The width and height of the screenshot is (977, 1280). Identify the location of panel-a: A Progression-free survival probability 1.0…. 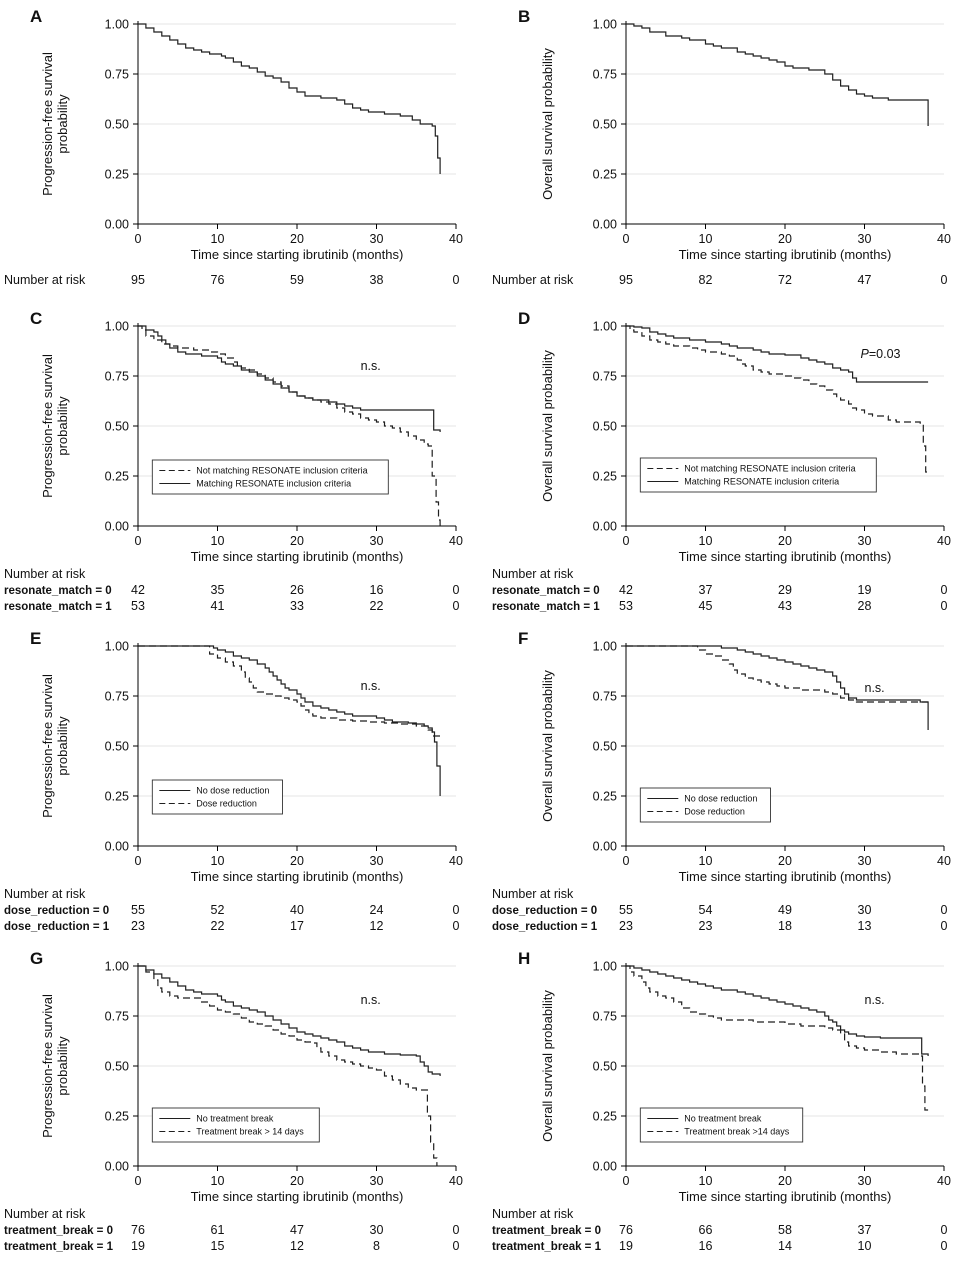
(233, 147).